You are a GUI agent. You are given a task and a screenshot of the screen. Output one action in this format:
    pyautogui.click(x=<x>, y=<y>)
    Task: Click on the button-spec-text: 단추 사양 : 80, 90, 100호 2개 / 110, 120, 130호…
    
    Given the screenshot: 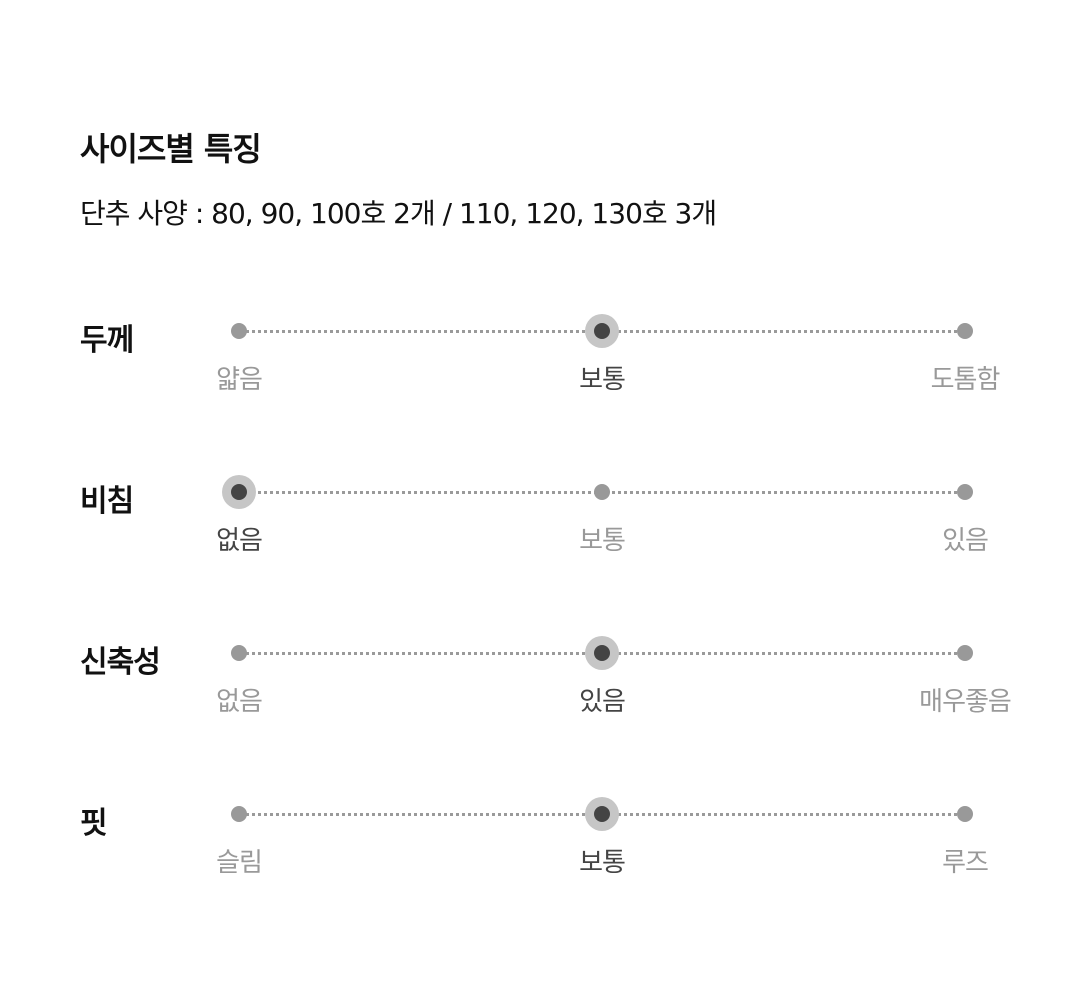 What is the action you would take?
    pyautogui.click(x=398, y=213)
    